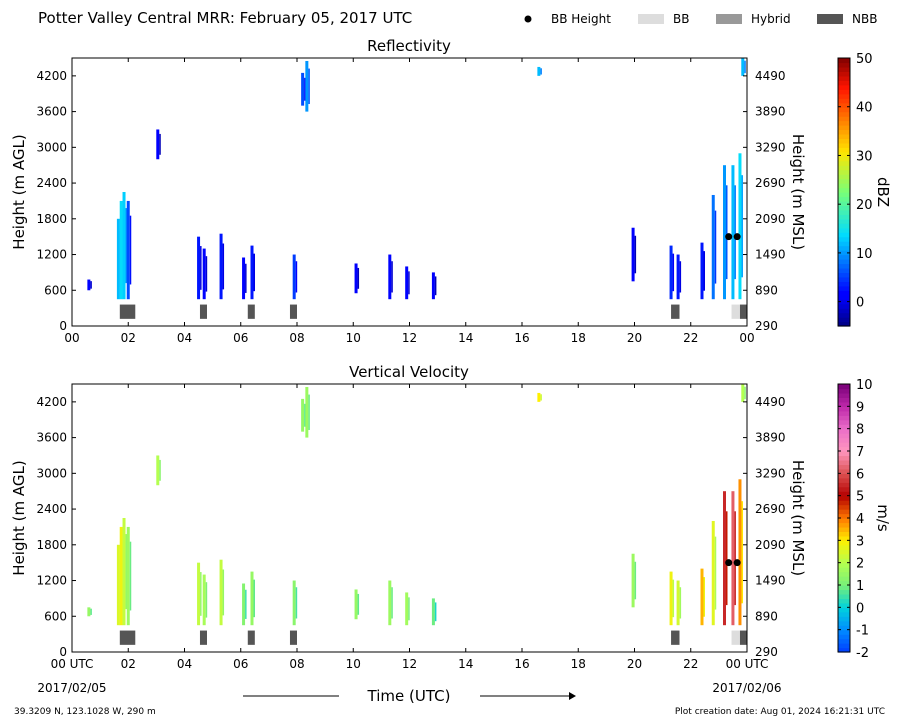  I want to click on reflectivity-ytick-label: 1800, so click(51, 219).